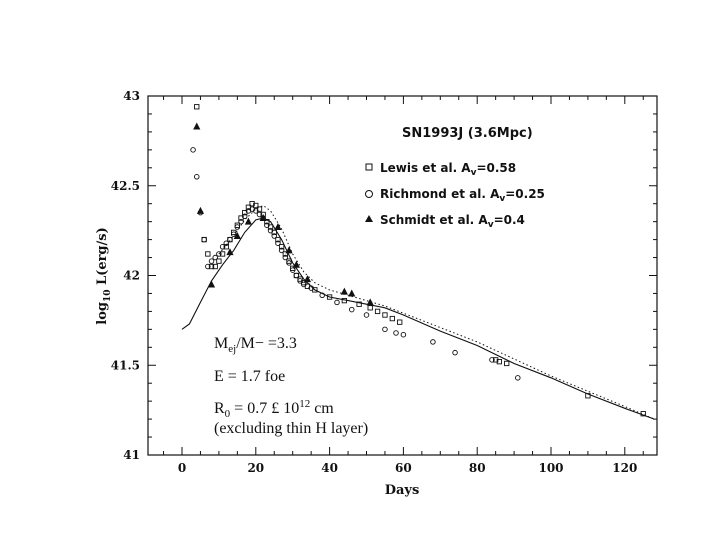 The width and height of the screenshot is (720, 540). What do you see at coordinates (274, 409) in the screenshot?
I see `annotation-radius: R0 = 0.7 £ 1012 cm` at bounding box center [274, 409].